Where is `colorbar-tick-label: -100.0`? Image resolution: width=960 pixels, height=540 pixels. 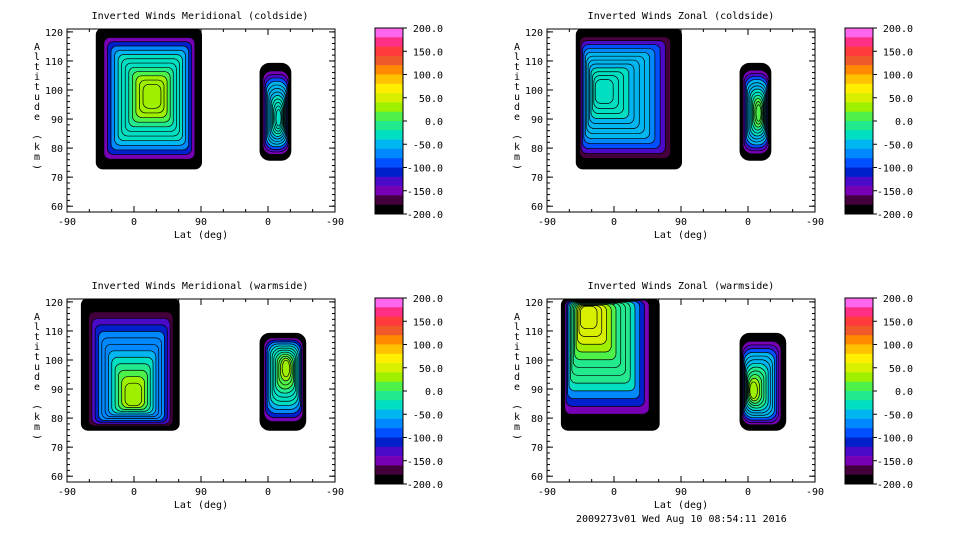
colorbar-tick-label: -100.0 is located at coordinates (895, 439).